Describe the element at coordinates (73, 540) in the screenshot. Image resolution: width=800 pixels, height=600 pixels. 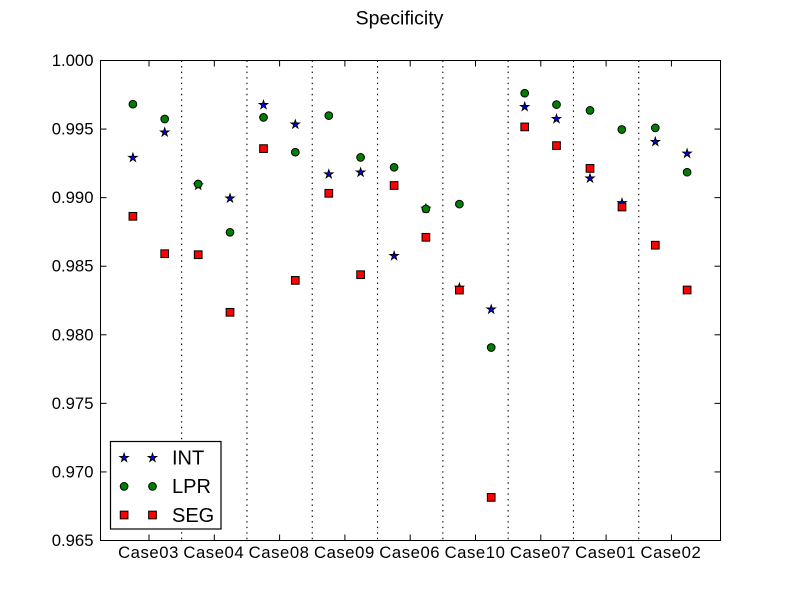
I see `svg-text: 0.965` at that location.